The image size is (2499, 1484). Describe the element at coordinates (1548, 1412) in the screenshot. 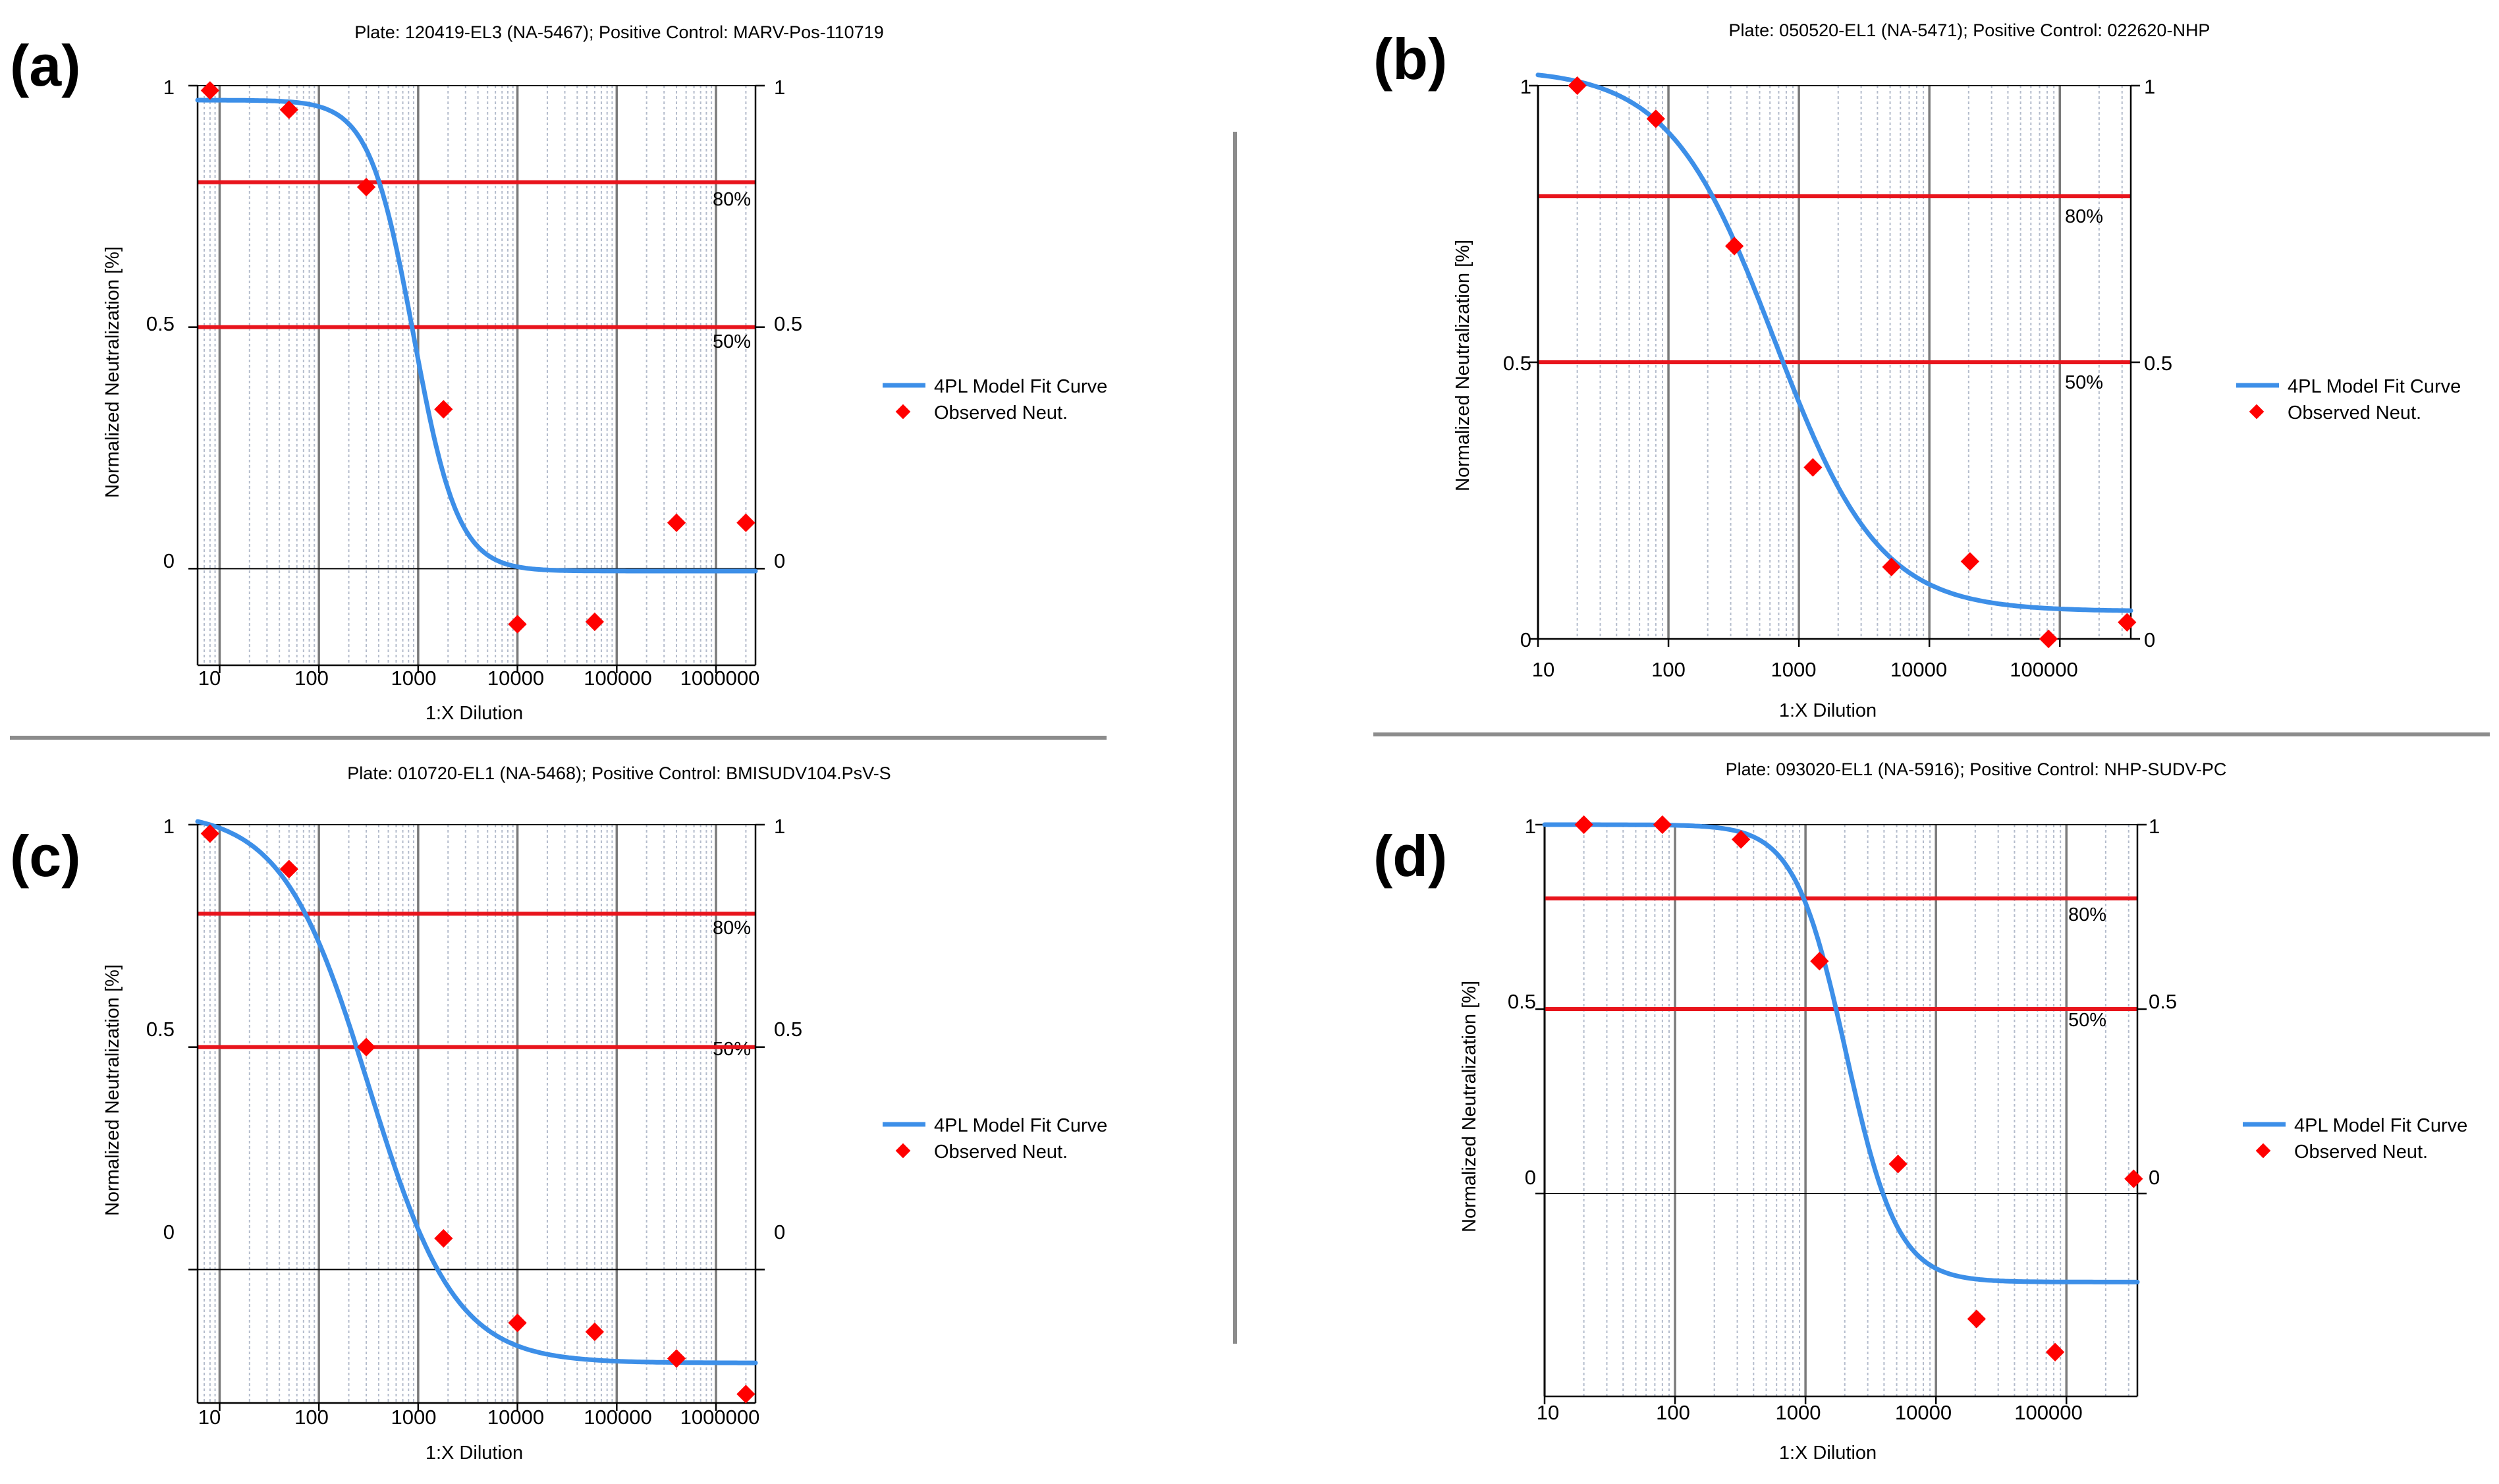

I see `panel-d-xtick-label: 10` at that location.